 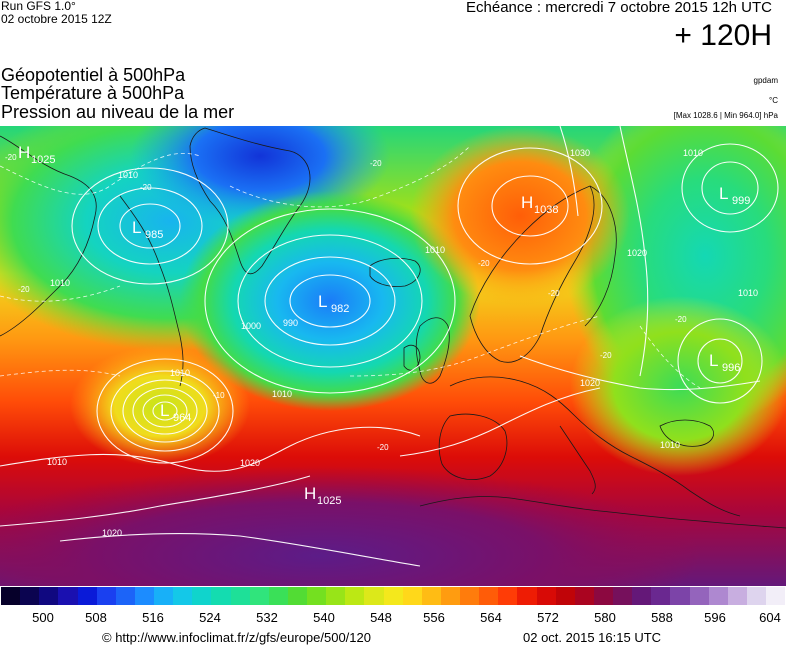 I want to click on color-scale-label: 572, so click(x=548, y=617).